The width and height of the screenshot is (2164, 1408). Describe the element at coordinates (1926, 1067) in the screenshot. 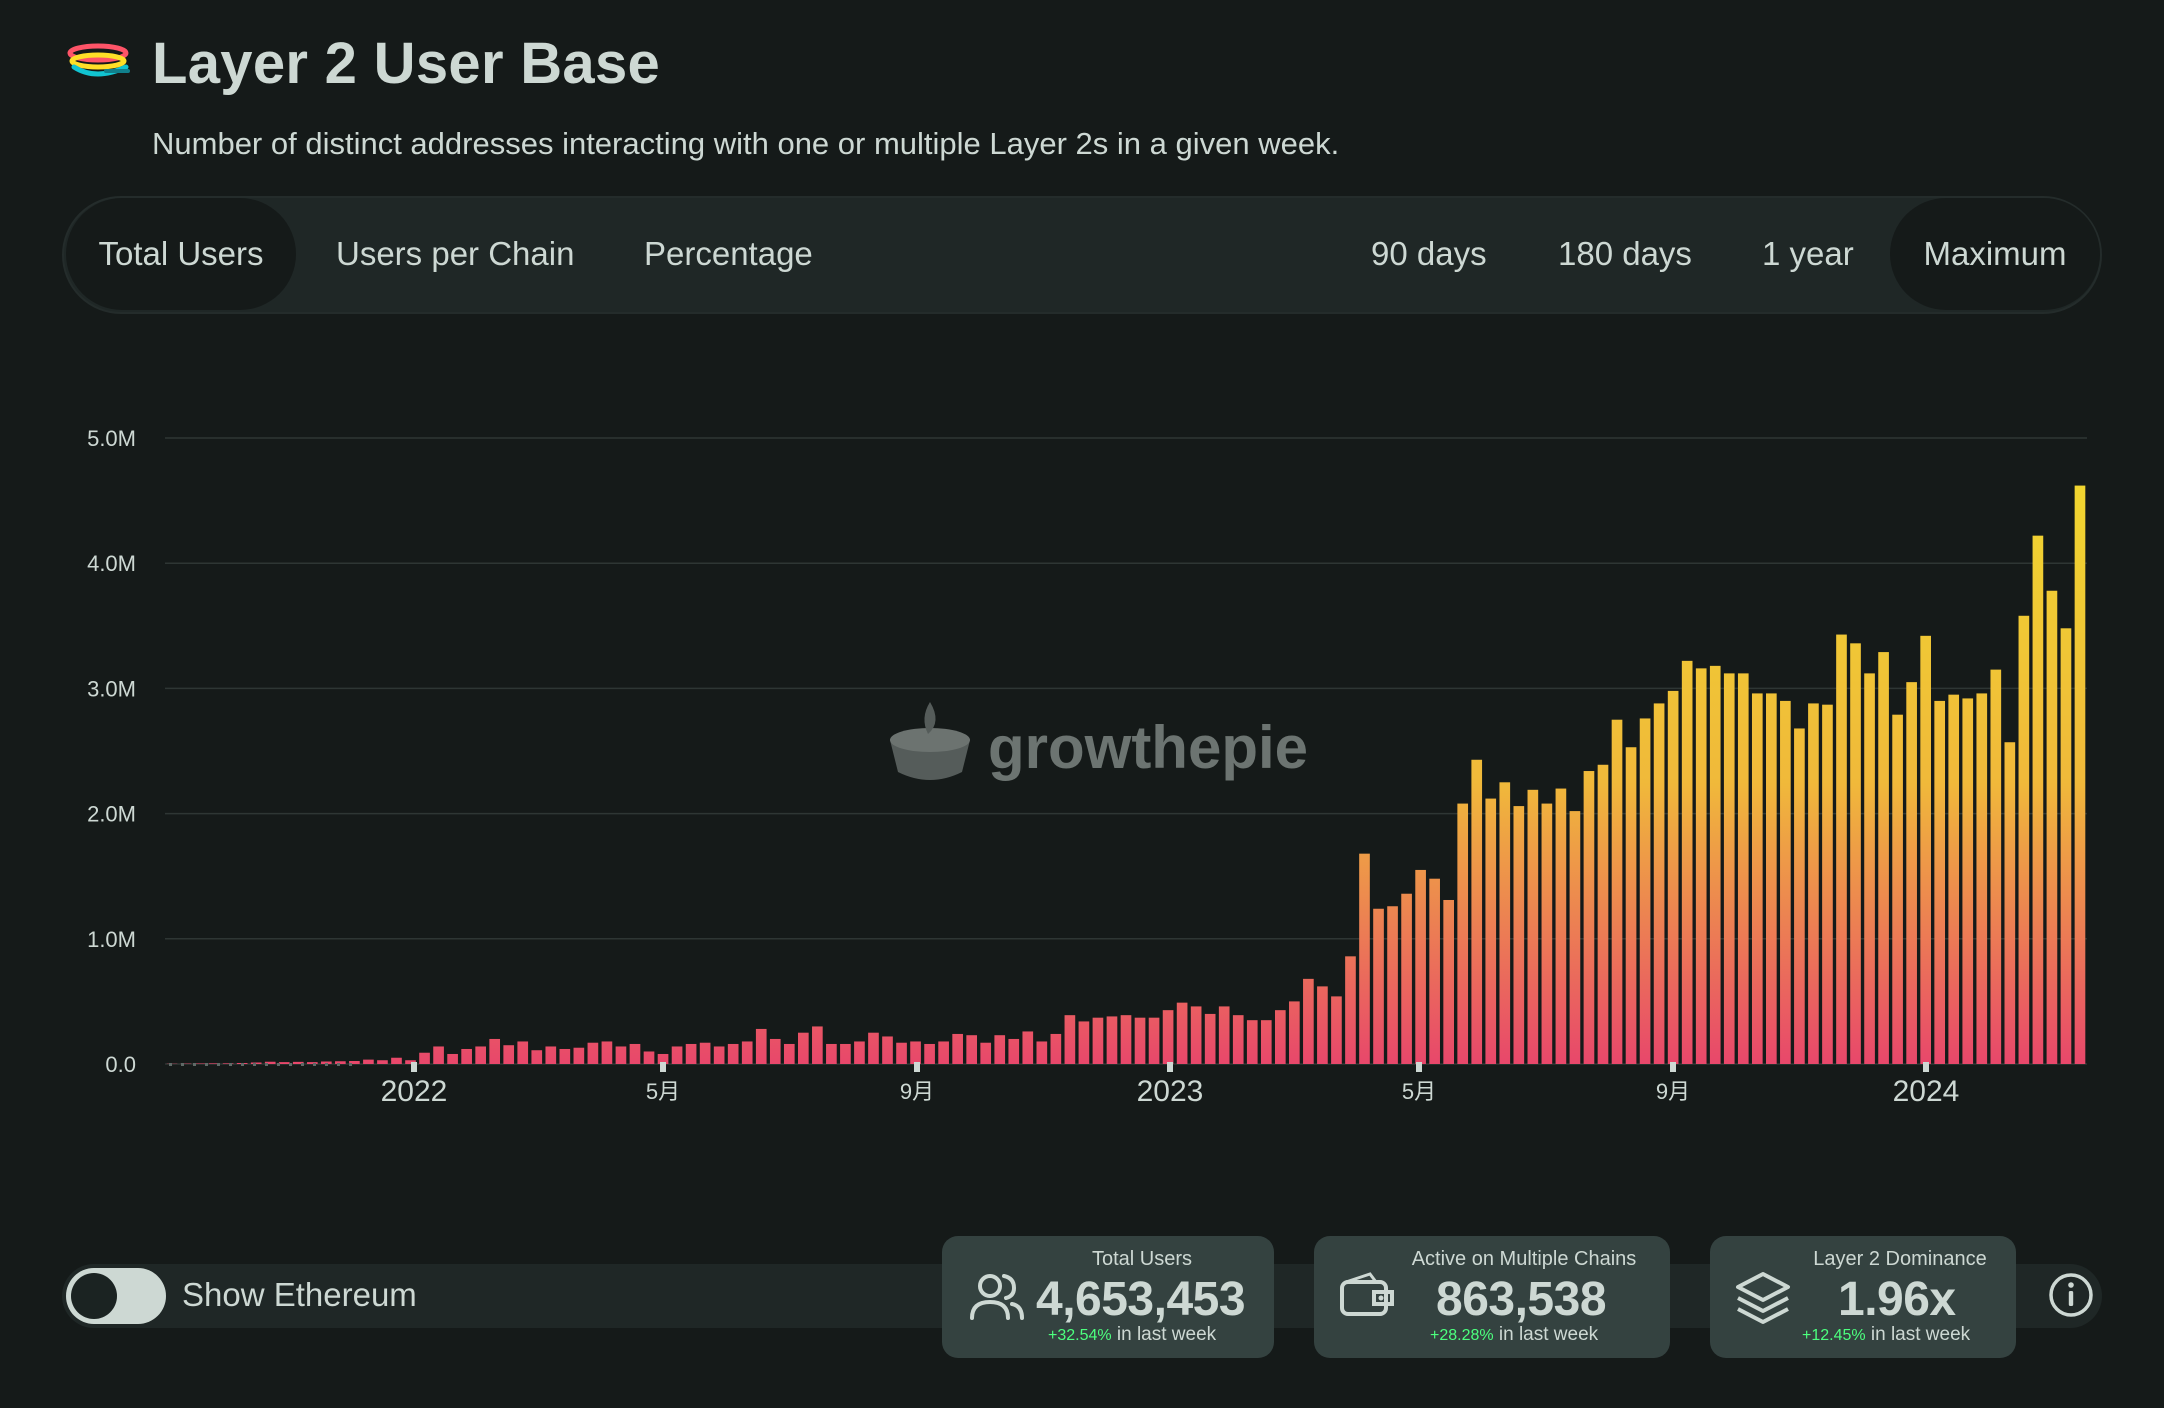

I see `x-tick-mark` at that location.